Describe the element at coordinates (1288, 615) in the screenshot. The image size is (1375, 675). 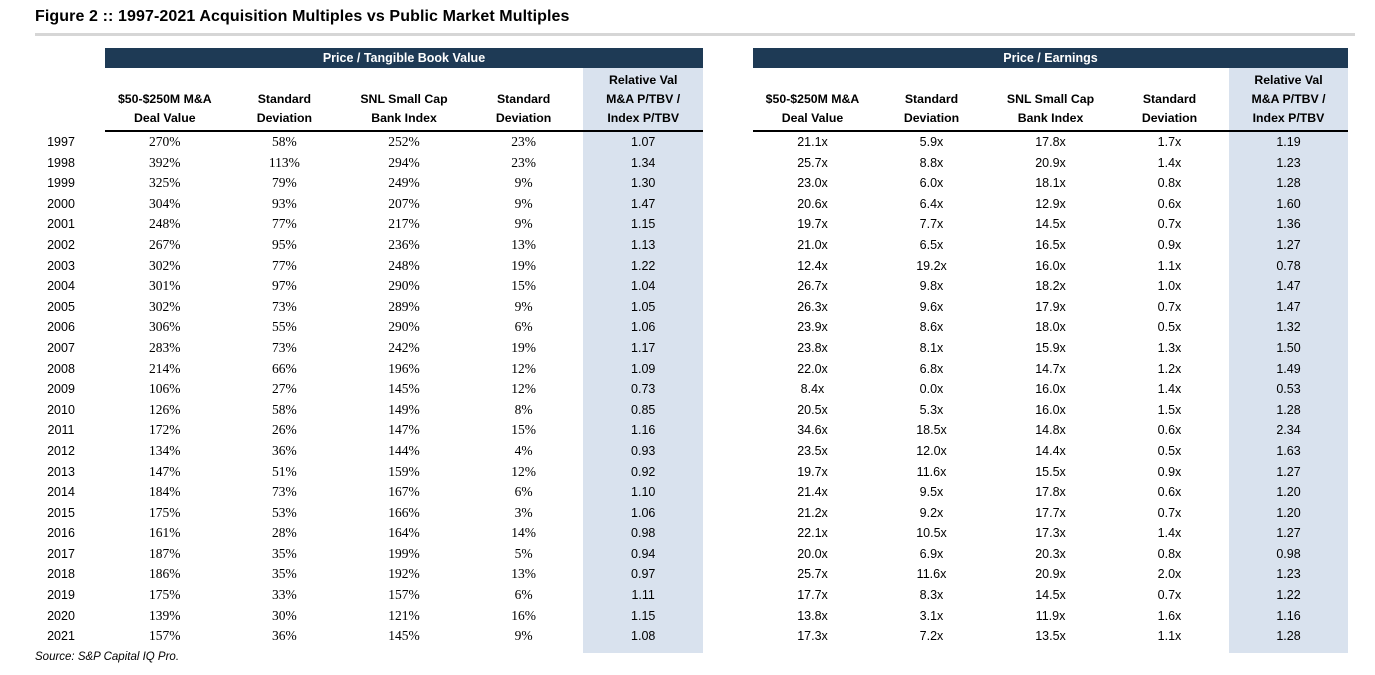
I see `table-cell: 1.16` at that location.